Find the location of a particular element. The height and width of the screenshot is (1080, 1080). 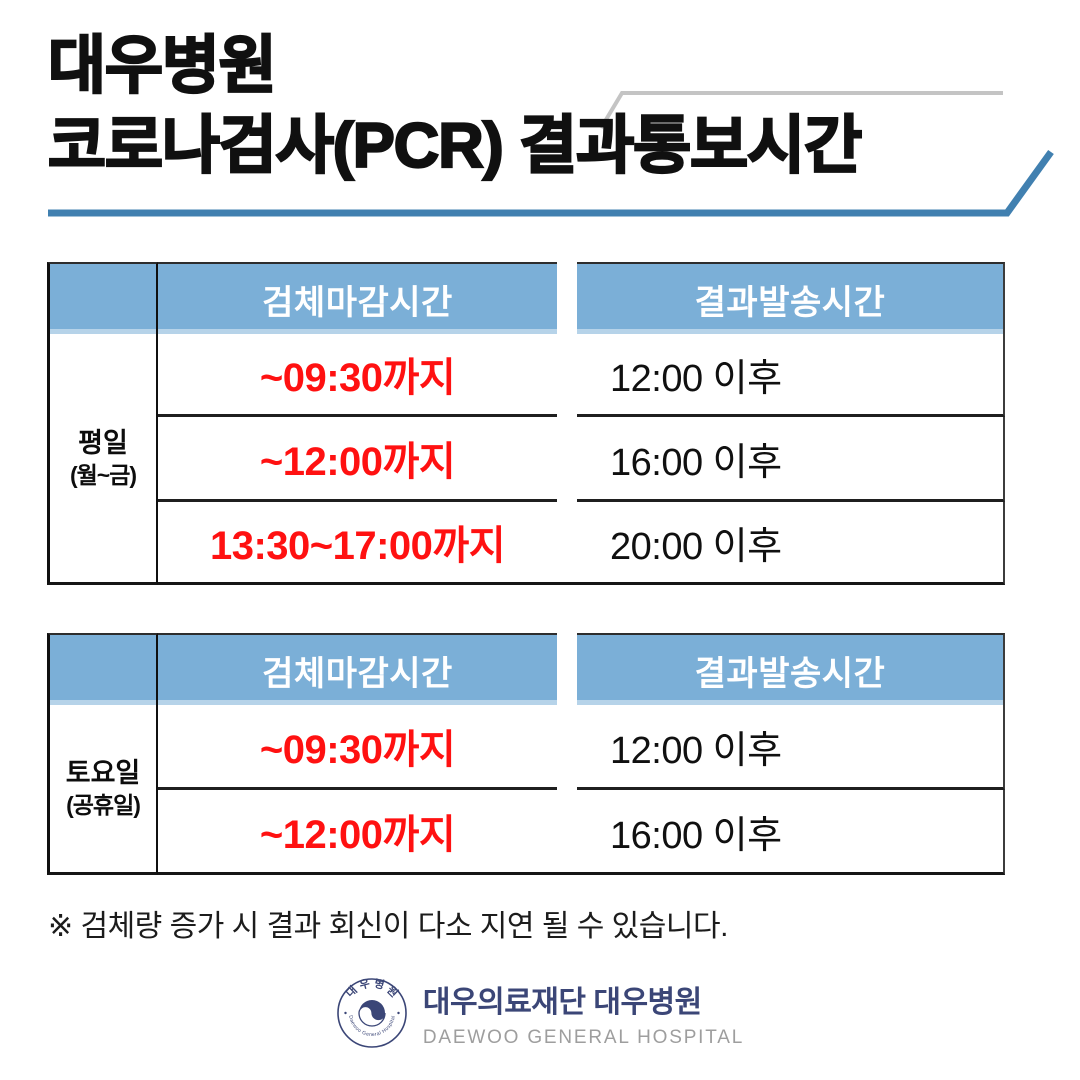

weekday-deadline-1: ~09:30까지 is located at coordinates (357, 375).